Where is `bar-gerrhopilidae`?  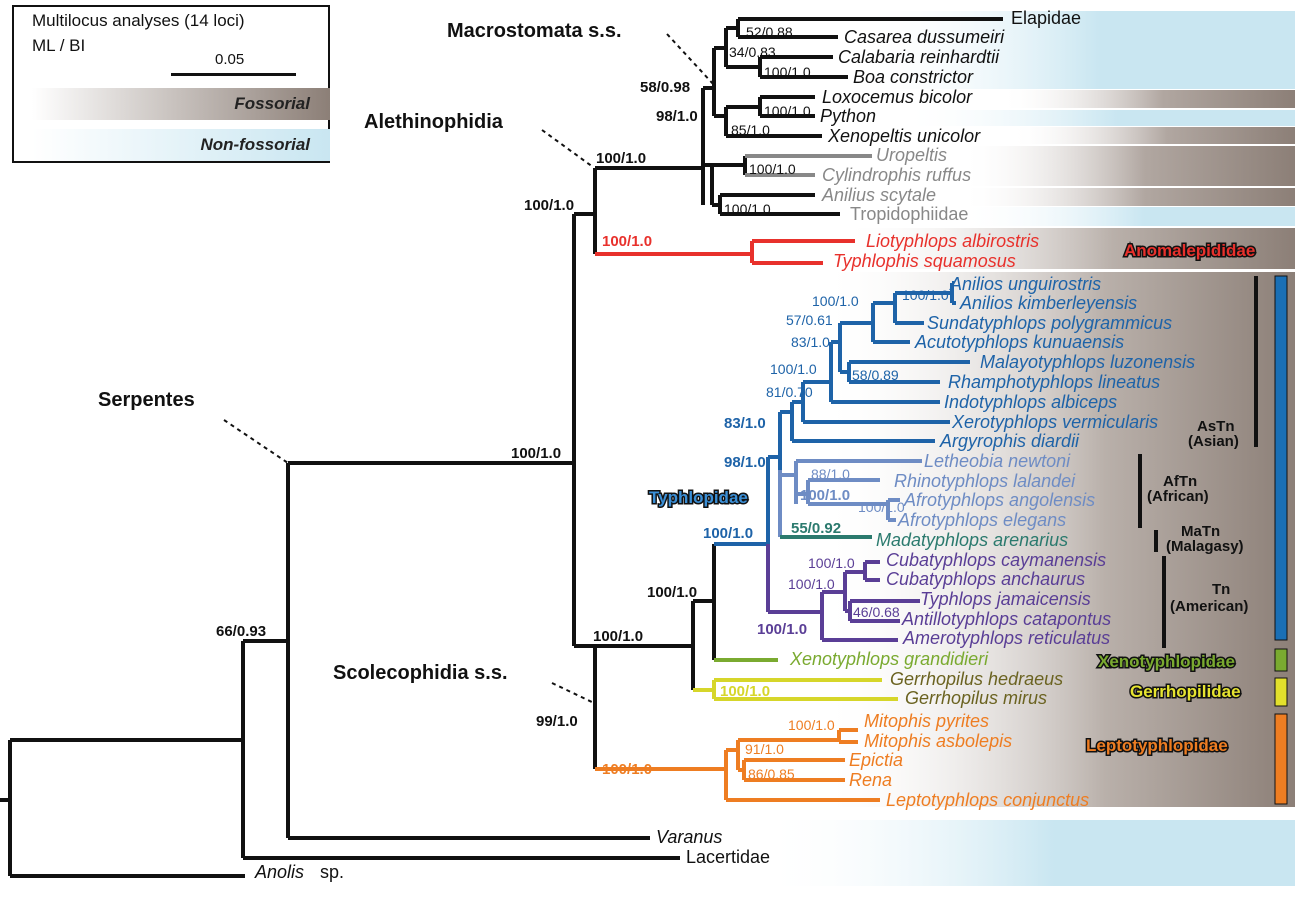
bar-gerrhopilidae is located at coordinates (1281, 692).